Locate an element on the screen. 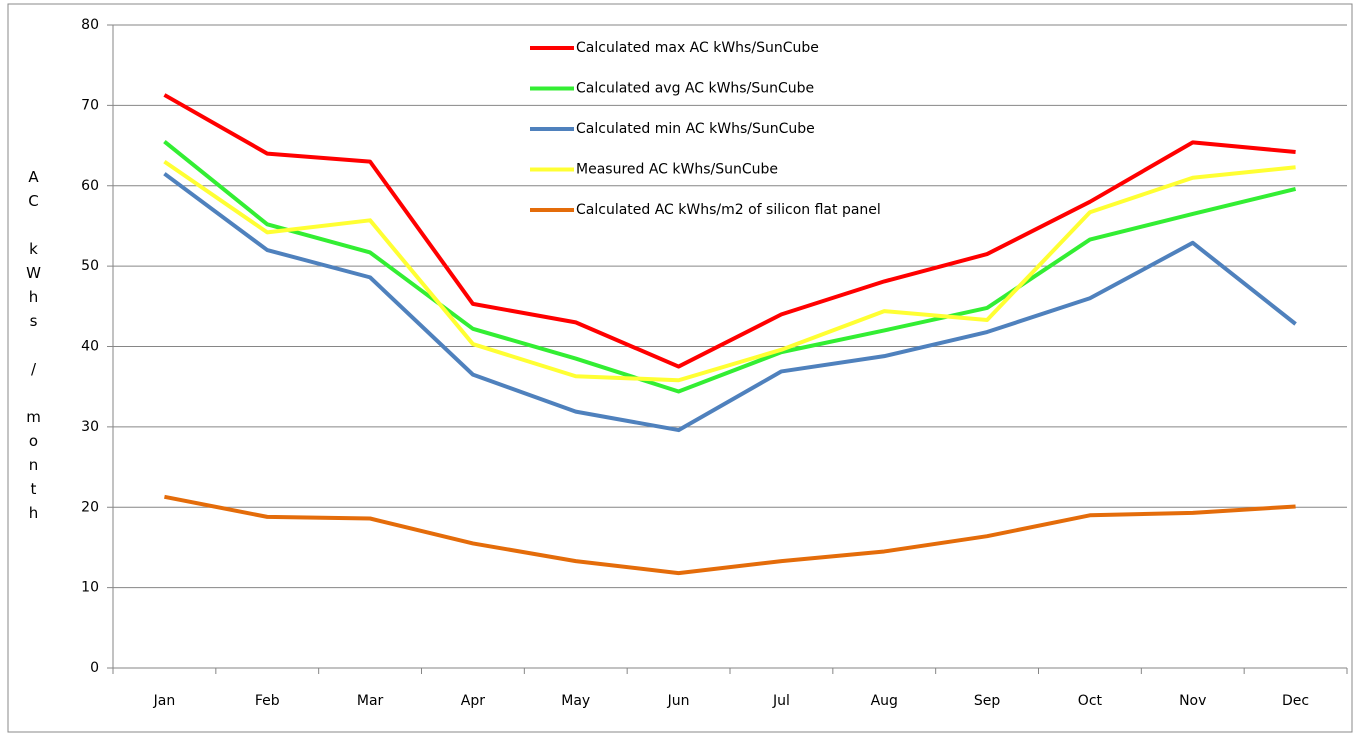 This screenshot has height=736, width=1360. y-tick-label: 30 is located at coordinates (90, 427).